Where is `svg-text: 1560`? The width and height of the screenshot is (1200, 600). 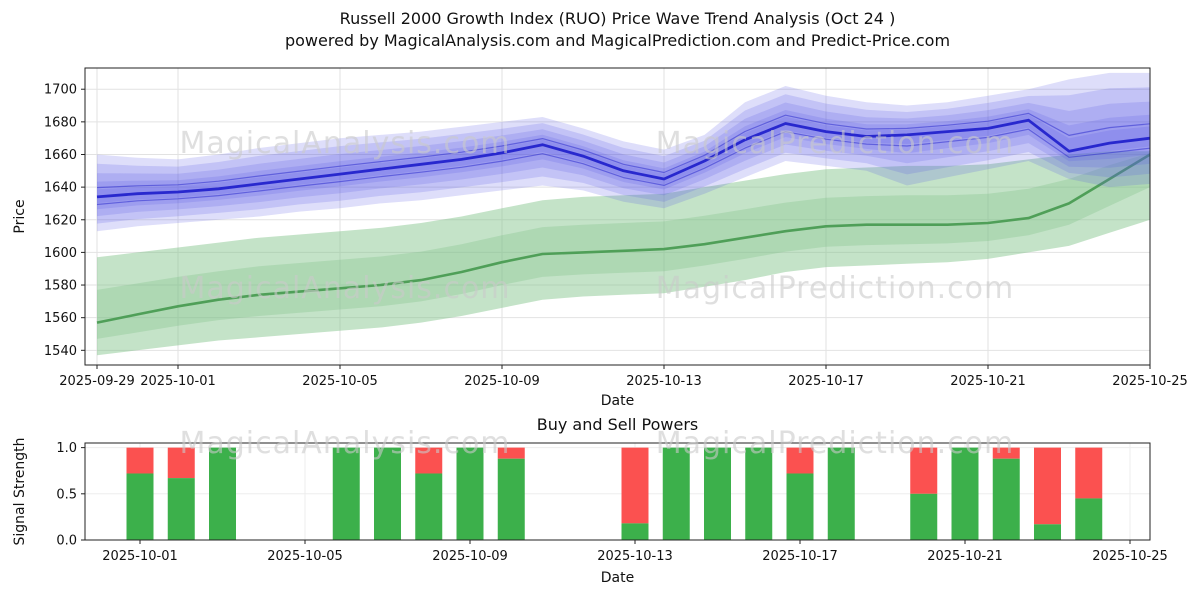
svg-text: 1560 is located at coordinates (60, 318).